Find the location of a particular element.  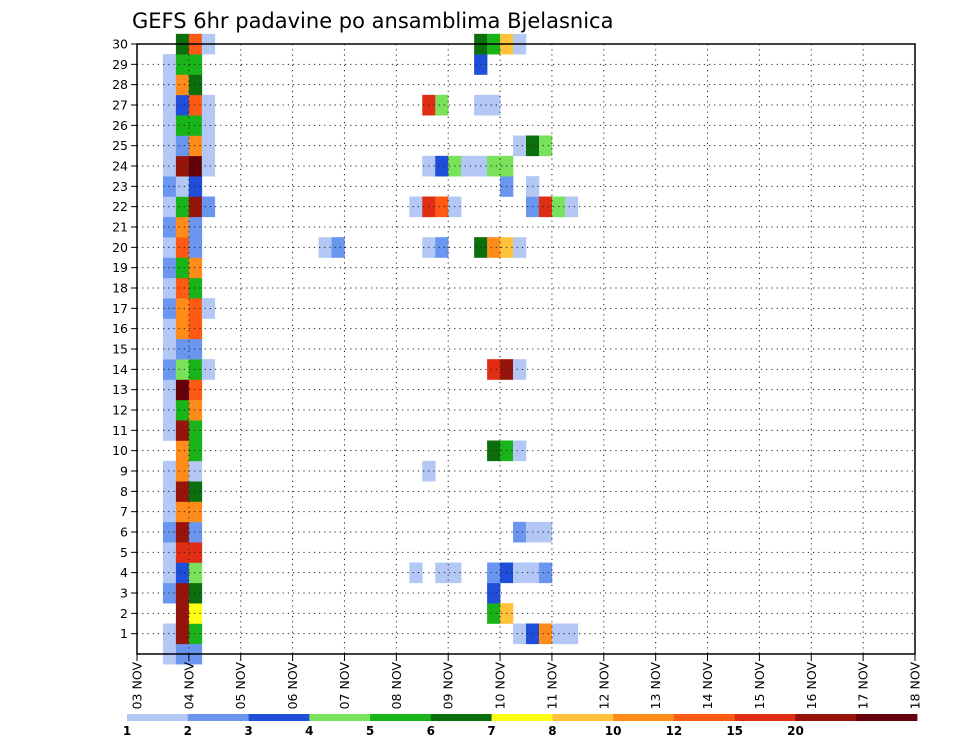

precip-cell-m28-t4 is located at coordinates (195, 85).